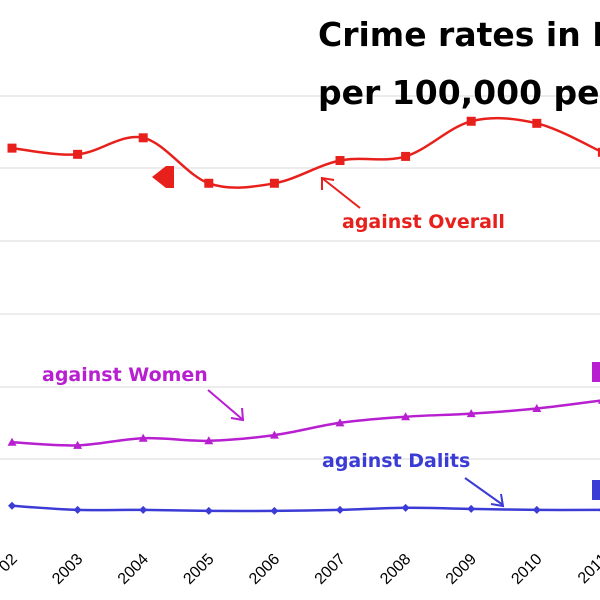 The height and width of the screenshot is (600, 600). Describe the element at coordinates (484, 491) in the screenshot. I see `dalits-pointer-arrow` at that location.